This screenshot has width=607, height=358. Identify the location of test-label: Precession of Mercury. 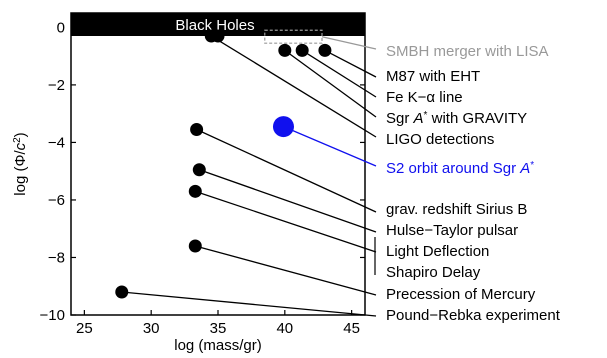
(461, 294).